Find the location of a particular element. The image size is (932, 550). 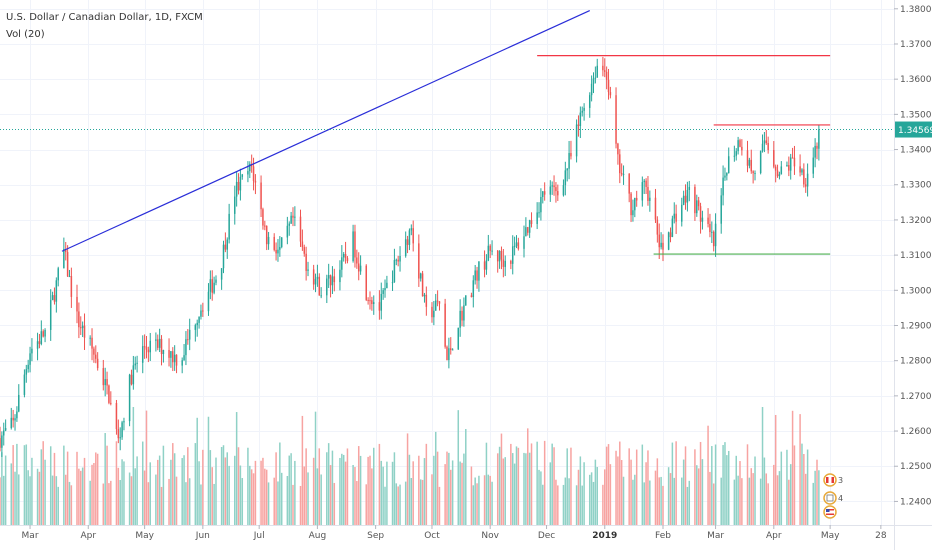

event-badges: 34 is located at coordinates (833, 496).